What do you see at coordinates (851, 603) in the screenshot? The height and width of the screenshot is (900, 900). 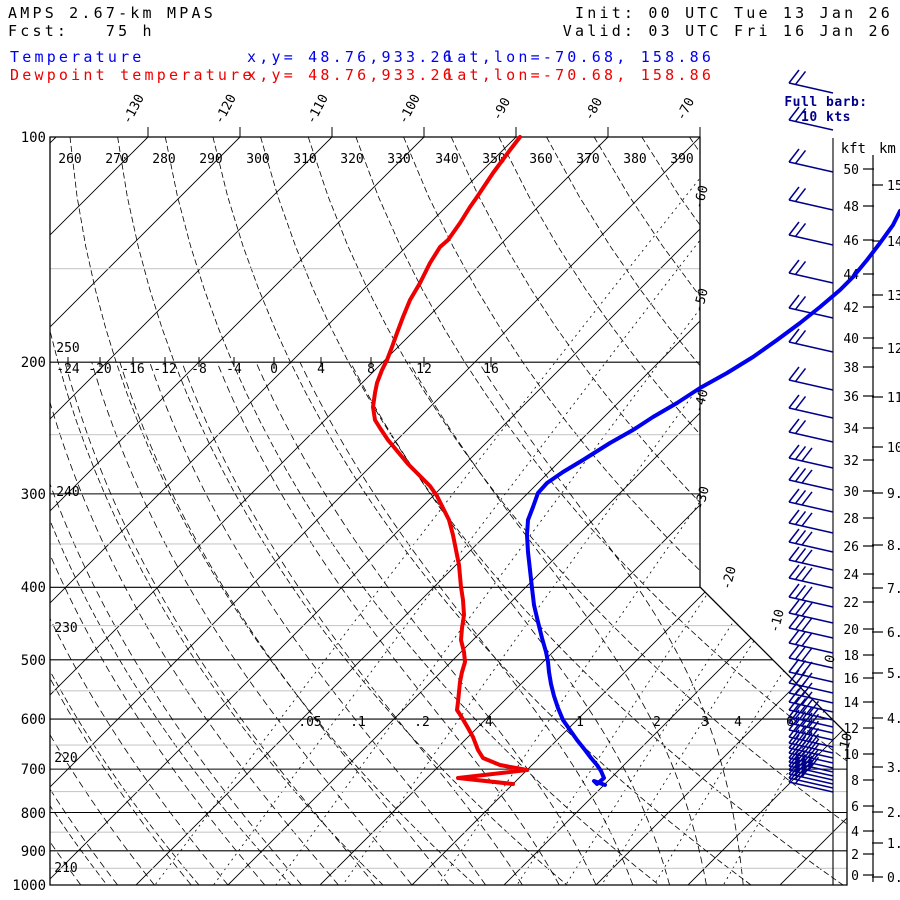 I see `kft-tick-label: 22` at bounding box center [851, 603].